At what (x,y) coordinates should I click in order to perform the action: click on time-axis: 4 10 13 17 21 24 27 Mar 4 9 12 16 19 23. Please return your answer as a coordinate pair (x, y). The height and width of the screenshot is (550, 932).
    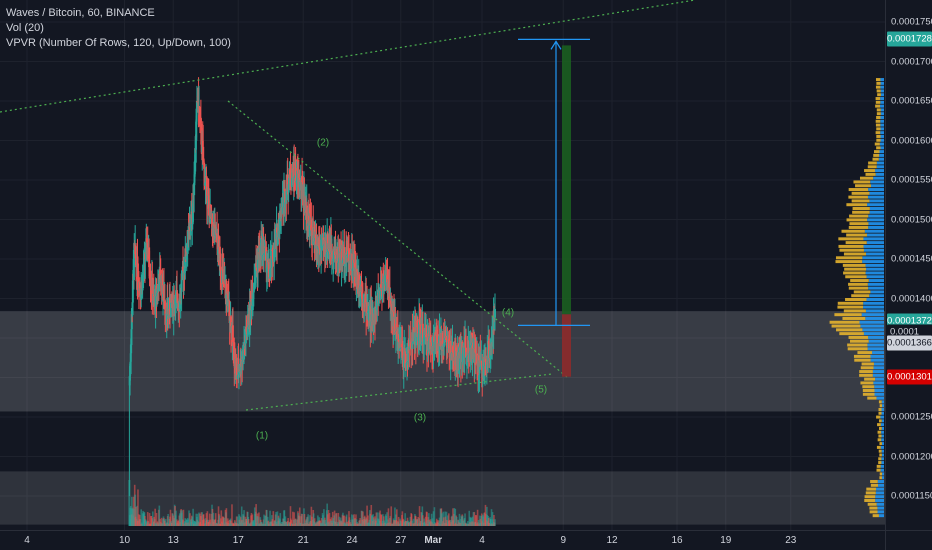
    Looking at the image, I should click on (442, 540).